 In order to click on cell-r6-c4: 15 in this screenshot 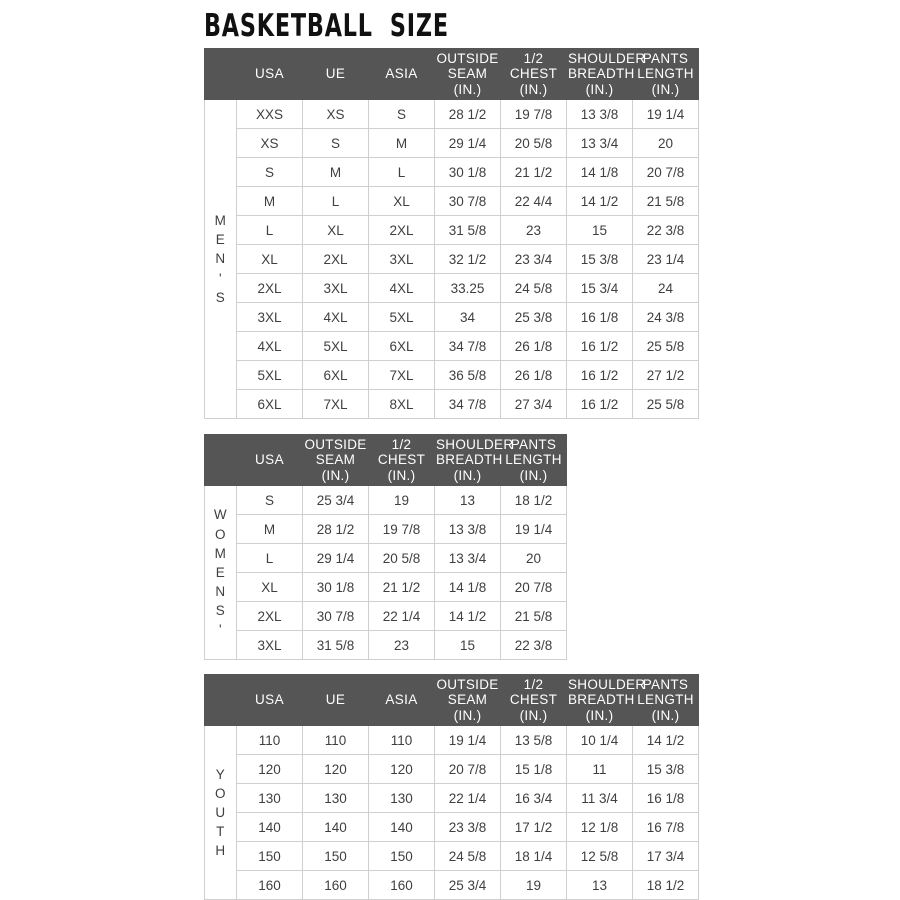, I will do `click(467, 645)`.